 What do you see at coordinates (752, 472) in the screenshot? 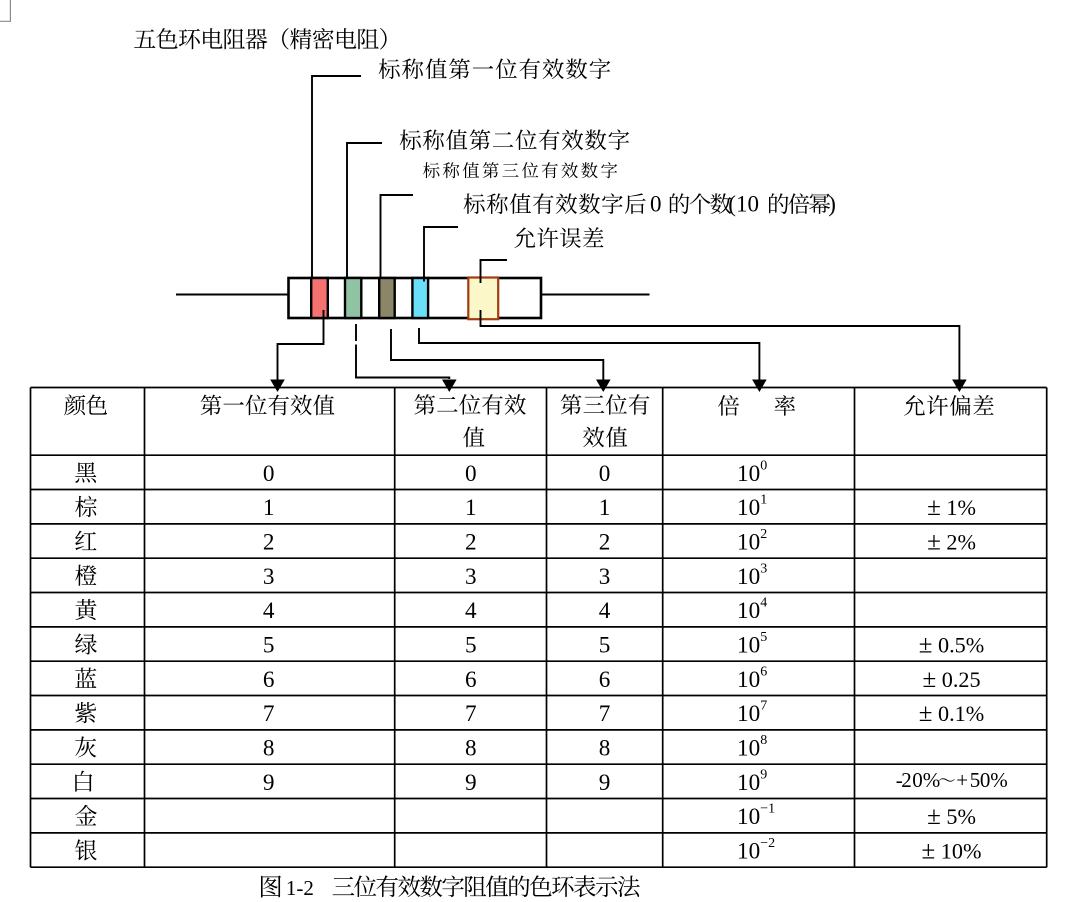
I see `svg-text: 100` at bounding box center [752, 472].